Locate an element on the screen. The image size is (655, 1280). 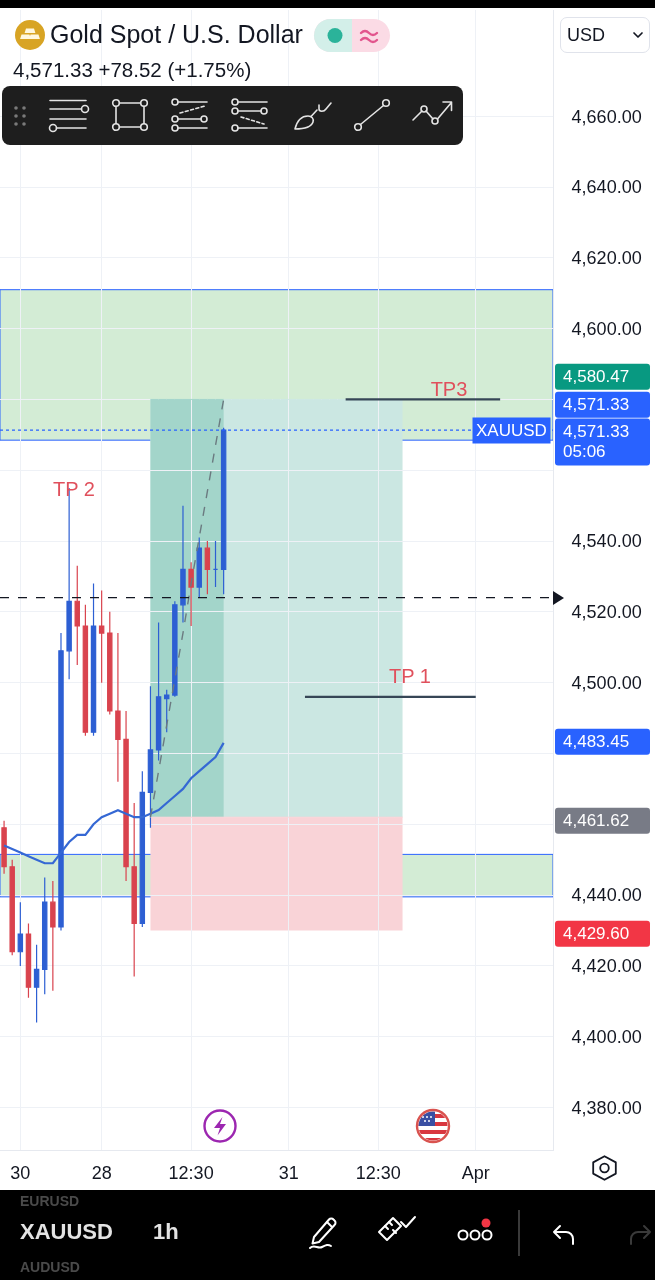
y-tick-label: 4,520.00 is located at coordinates (606, 612).